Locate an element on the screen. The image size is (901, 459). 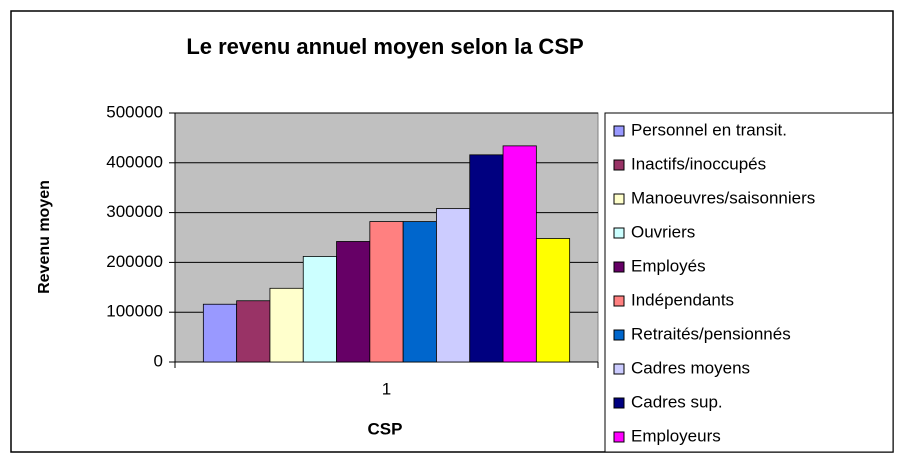
chart-title: Le revenu annuel moyen selon la CSP is located at coordinates (384, 46).